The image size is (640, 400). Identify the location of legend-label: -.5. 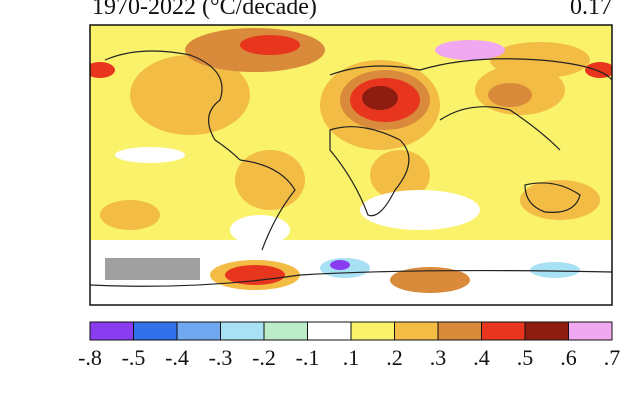
(134, 357).